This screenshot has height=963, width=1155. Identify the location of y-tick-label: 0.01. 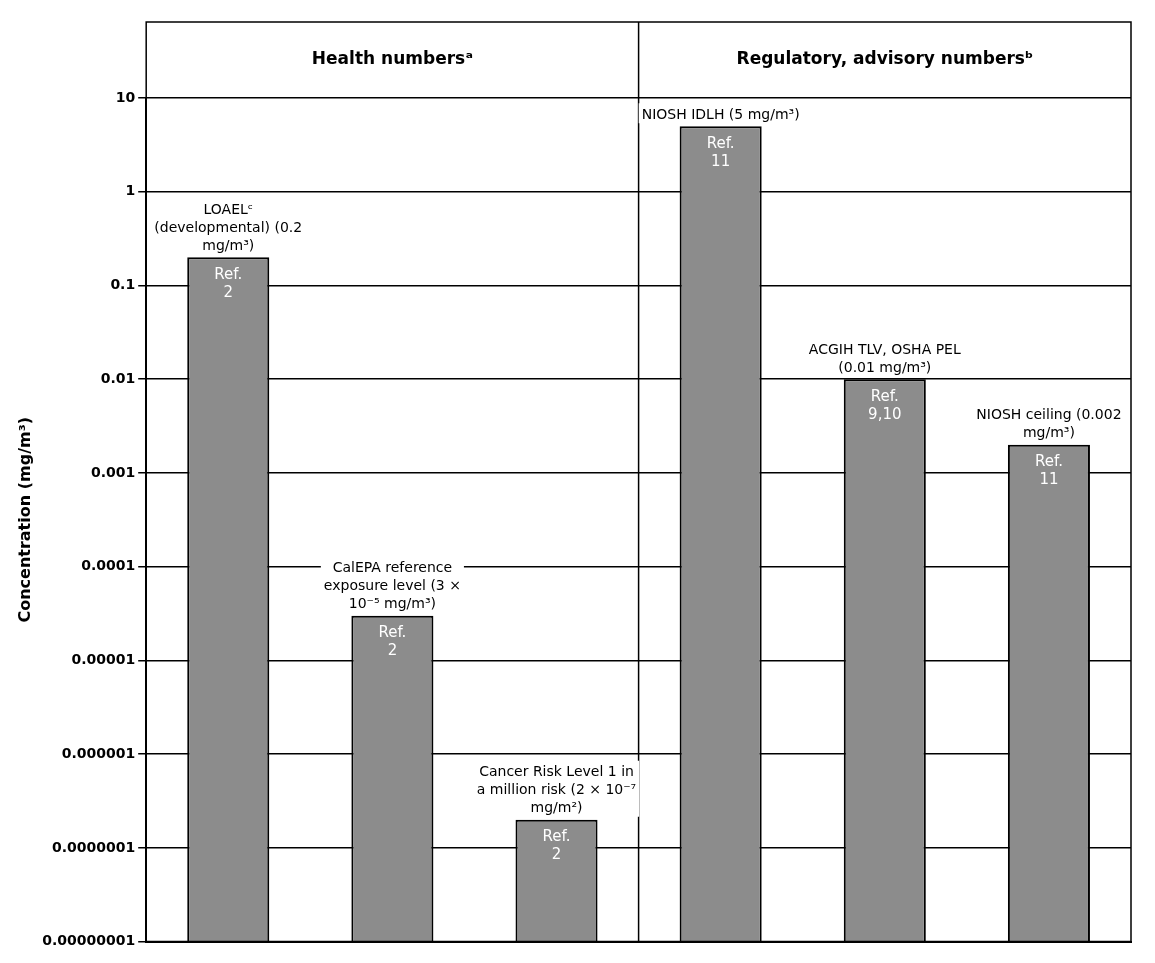
(118, 377).